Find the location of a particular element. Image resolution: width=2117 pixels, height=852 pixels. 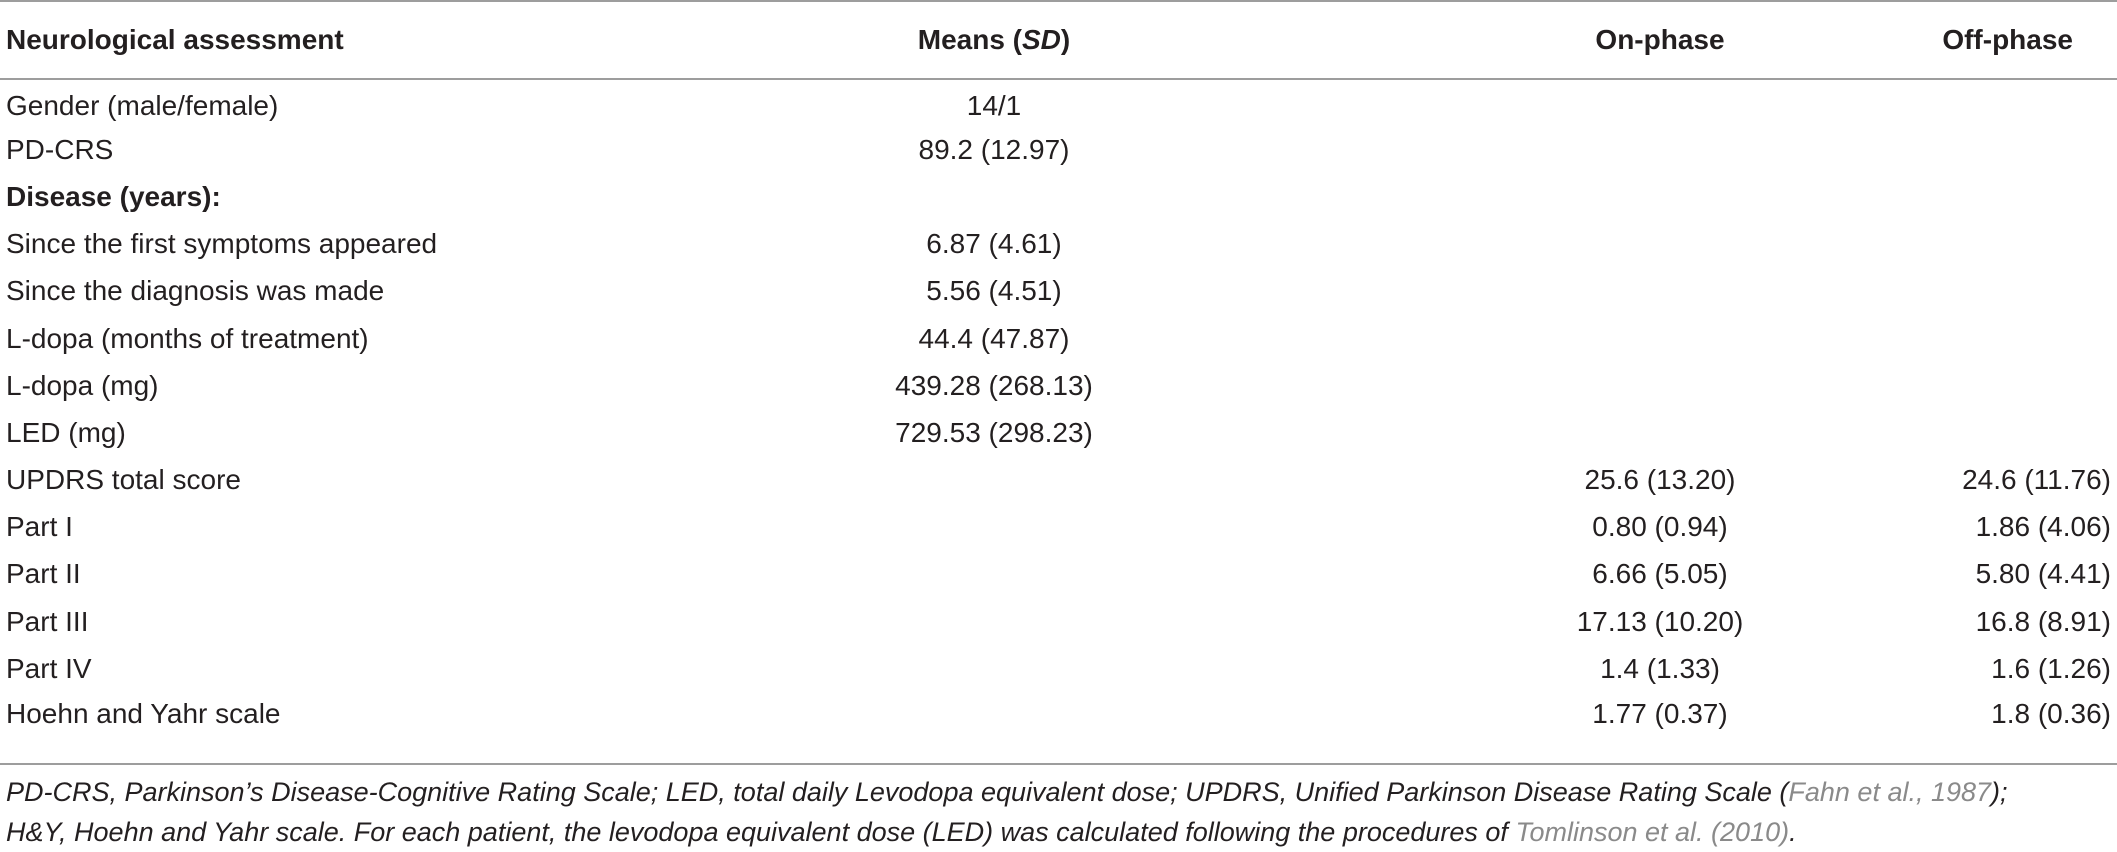

row-label: Part III is located at coordinates (47, 621).